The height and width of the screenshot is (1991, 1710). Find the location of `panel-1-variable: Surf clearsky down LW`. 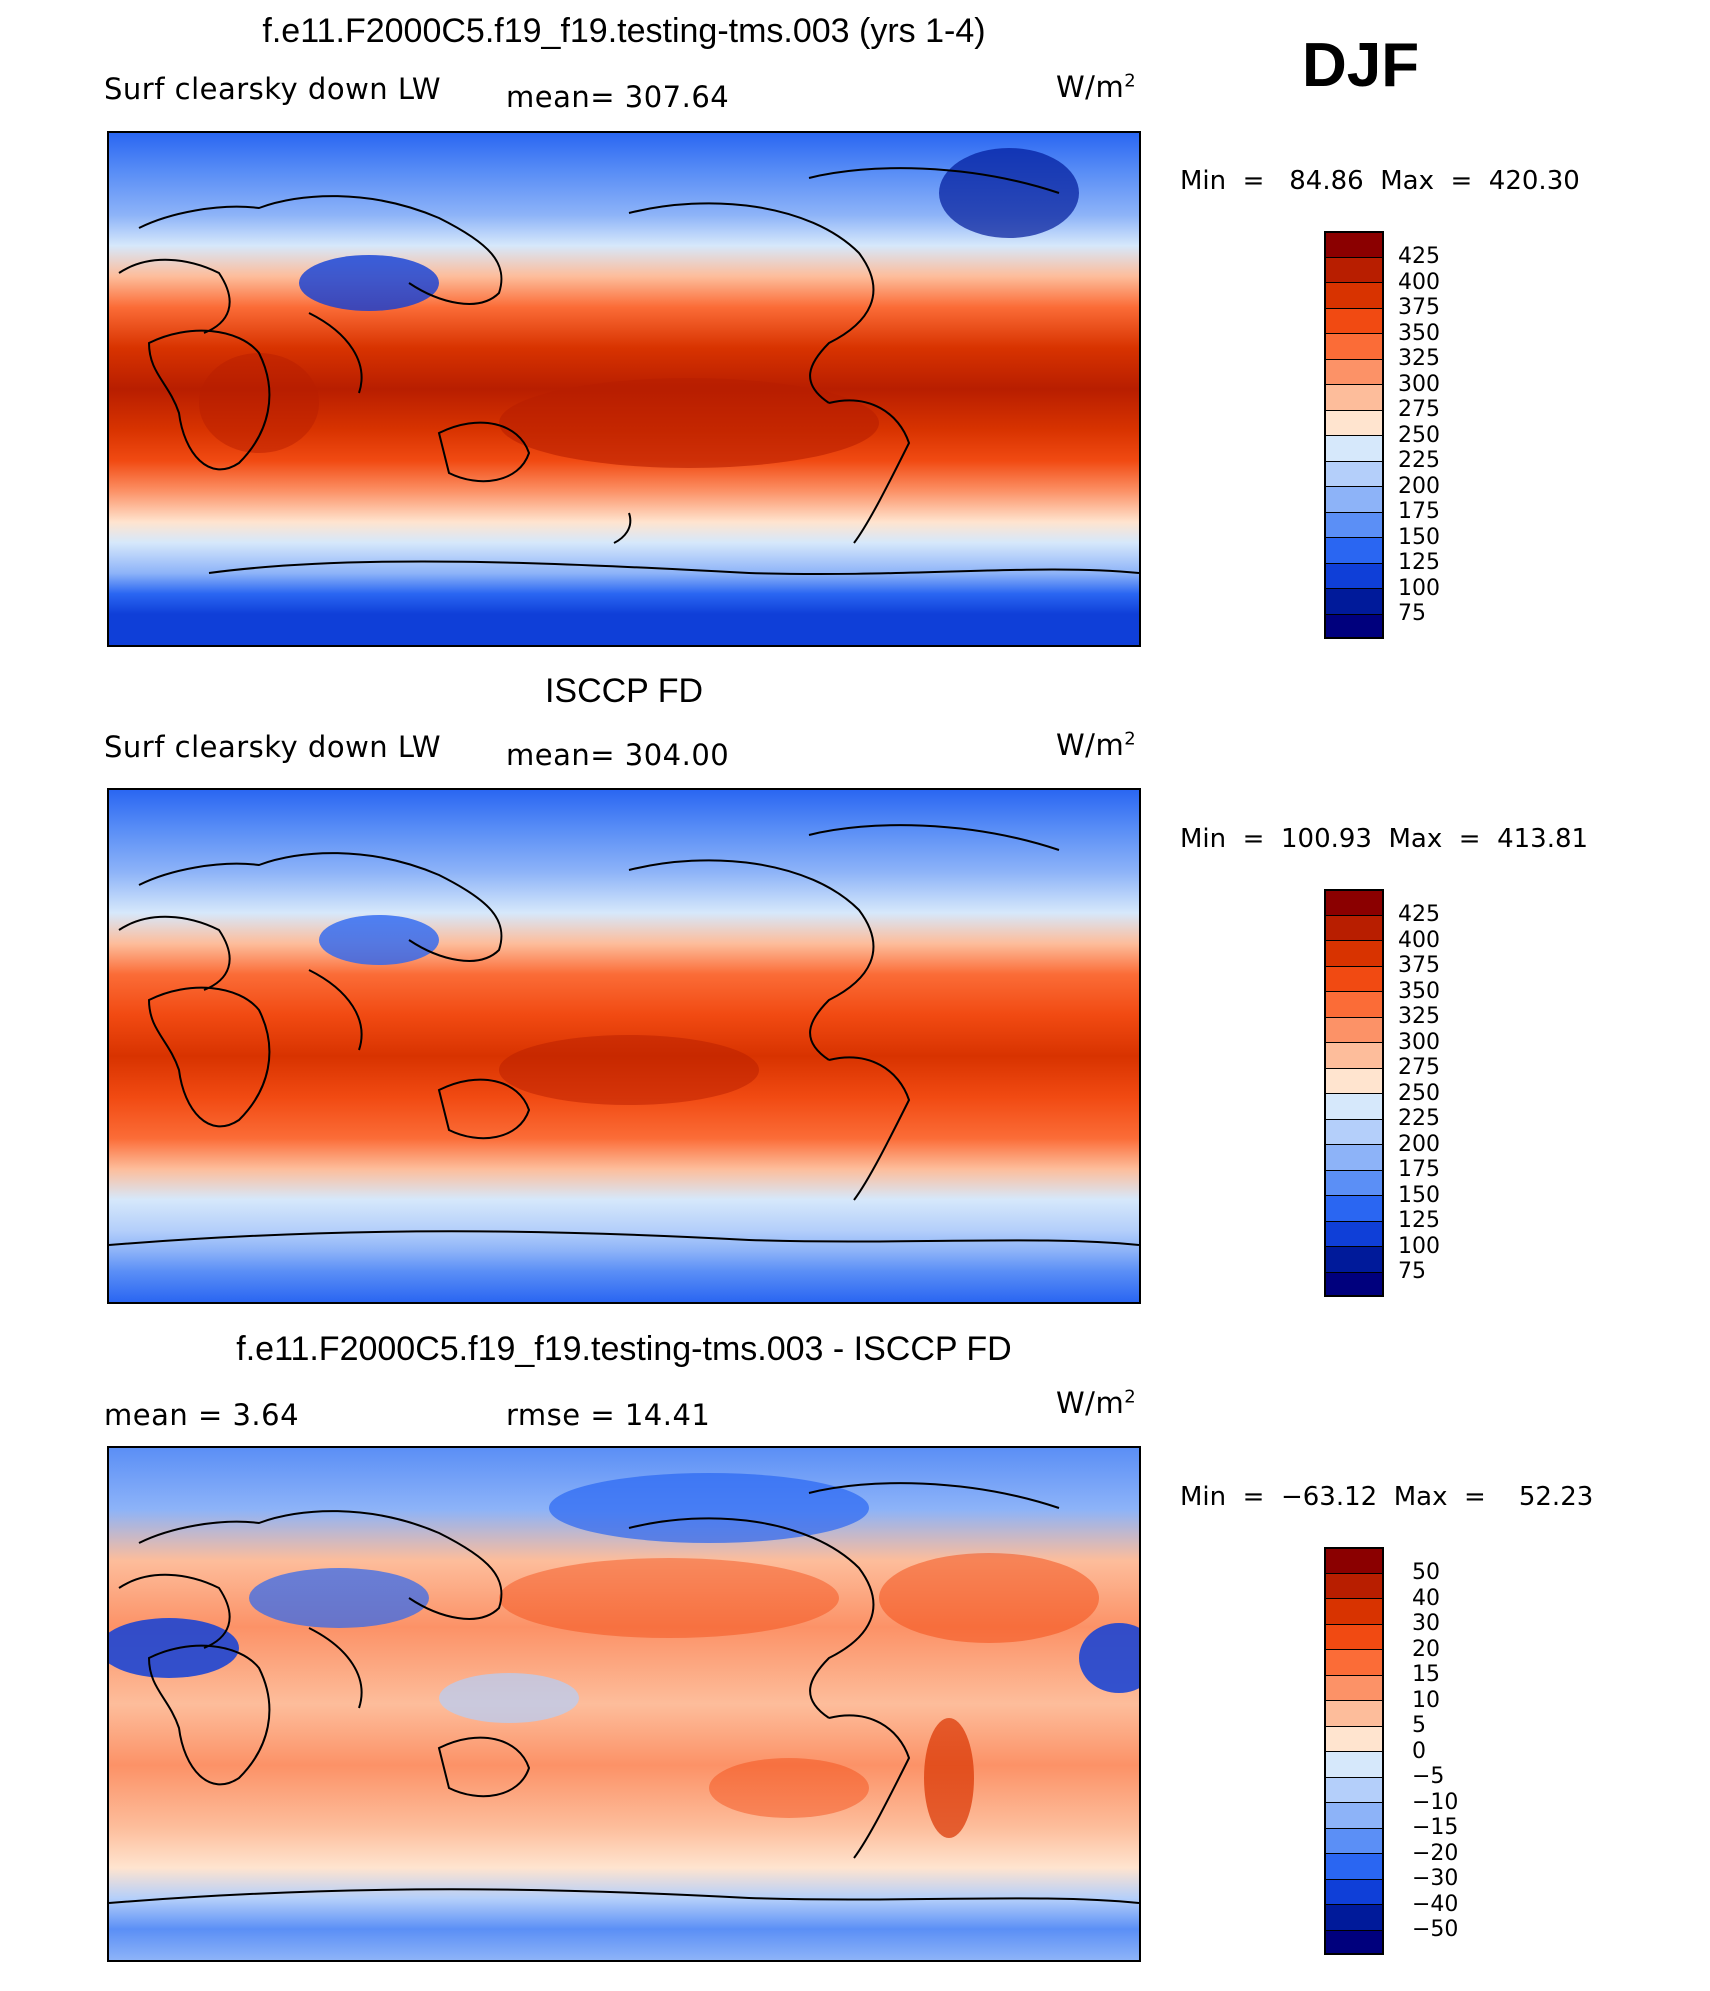

panel-1-variable: Surf clearsky down LW is located at coordinates (273, 89).